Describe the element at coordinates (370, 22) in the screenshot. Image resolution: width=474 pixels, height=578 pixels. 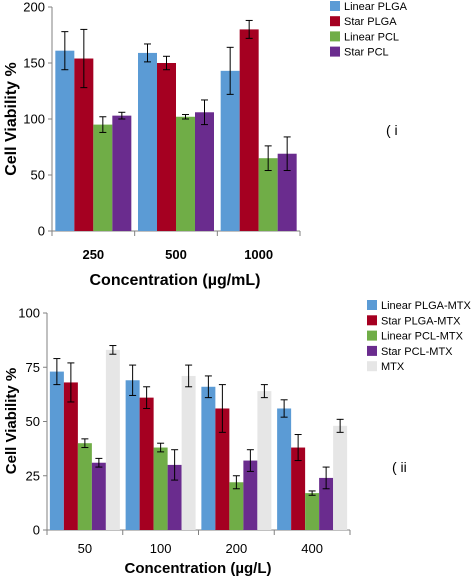
I see `legend-label: Star PLGA` at that location.